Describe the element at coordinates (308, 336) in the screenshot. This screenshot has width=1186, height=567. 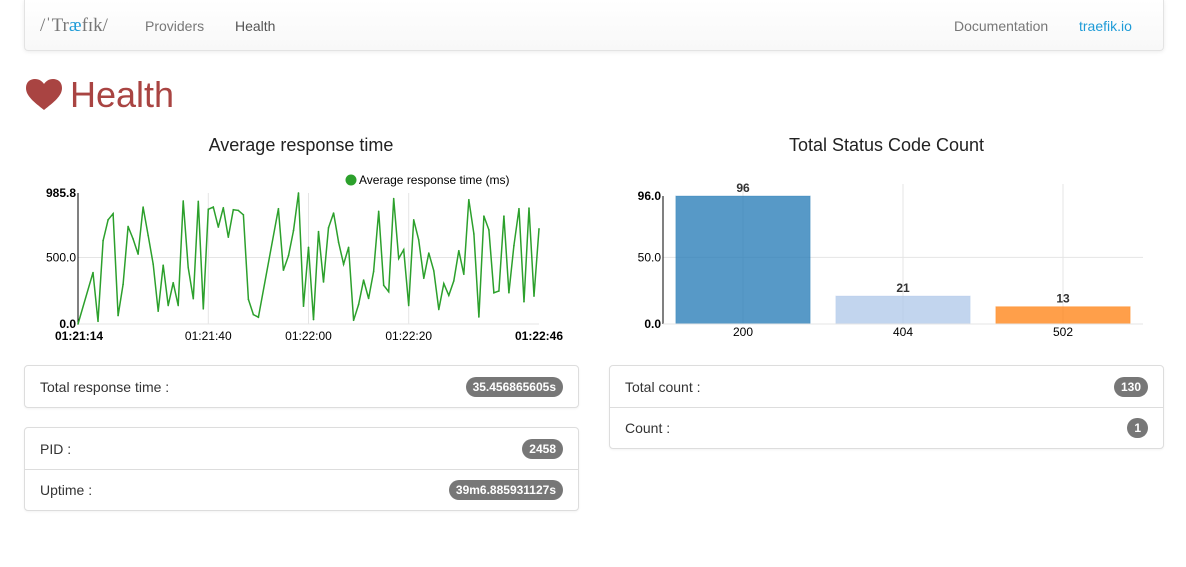
I see `x-tick-label: 01:22:00` at that location.